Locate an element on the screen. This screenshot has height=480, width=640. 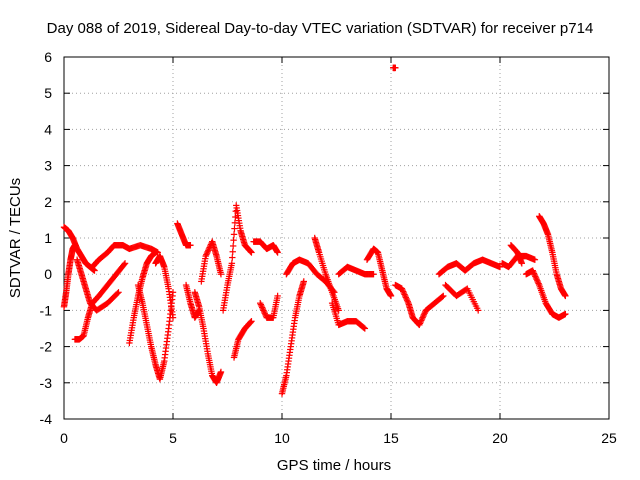
x-tick-label: 0 is located at coordinates (64, 438).